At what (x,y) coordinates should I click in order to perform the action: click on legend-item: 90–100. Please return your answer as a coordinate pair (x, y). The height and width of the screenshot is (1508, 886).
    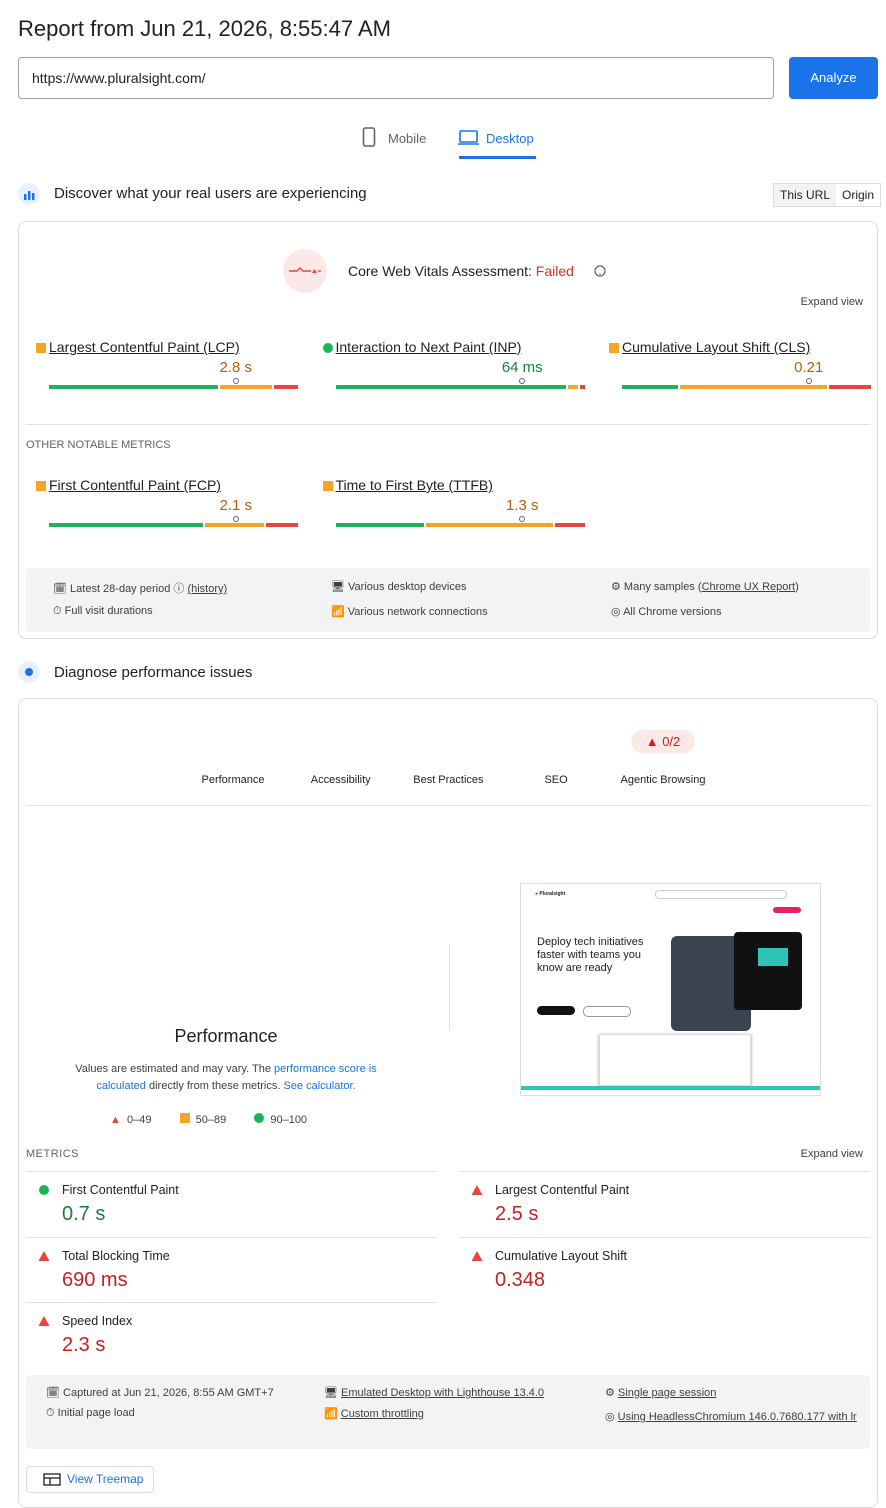
    Looking at the image, I should click on (280, 1119).